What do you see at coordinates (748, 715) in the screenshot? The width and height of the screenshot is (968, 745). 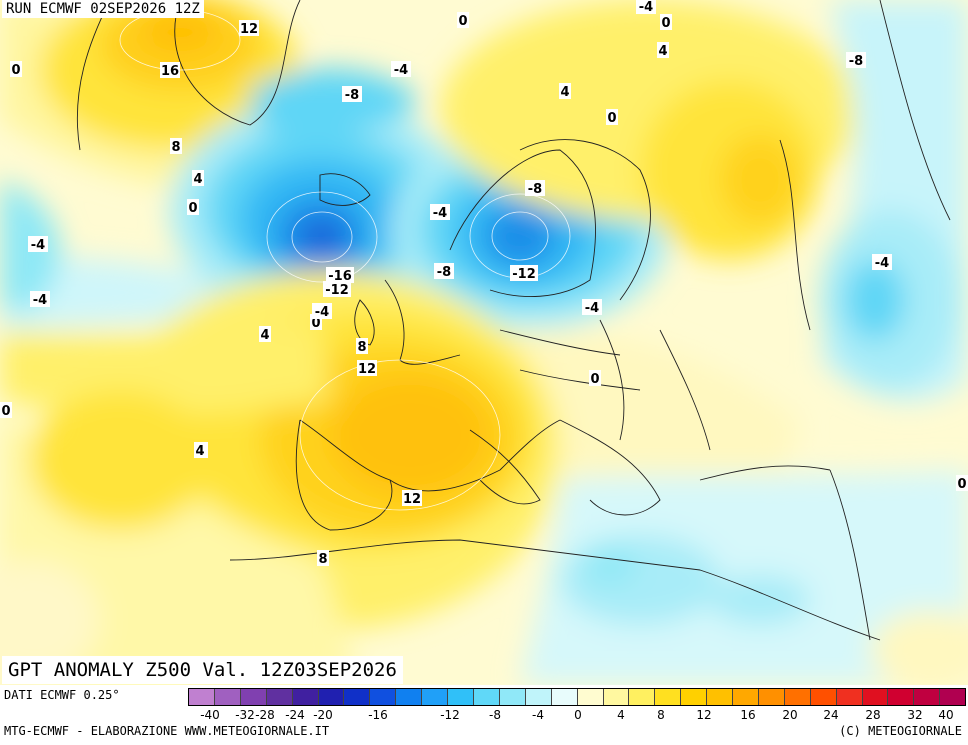 I see `legend-tick-label: 16` at bounding box center [748, 715].